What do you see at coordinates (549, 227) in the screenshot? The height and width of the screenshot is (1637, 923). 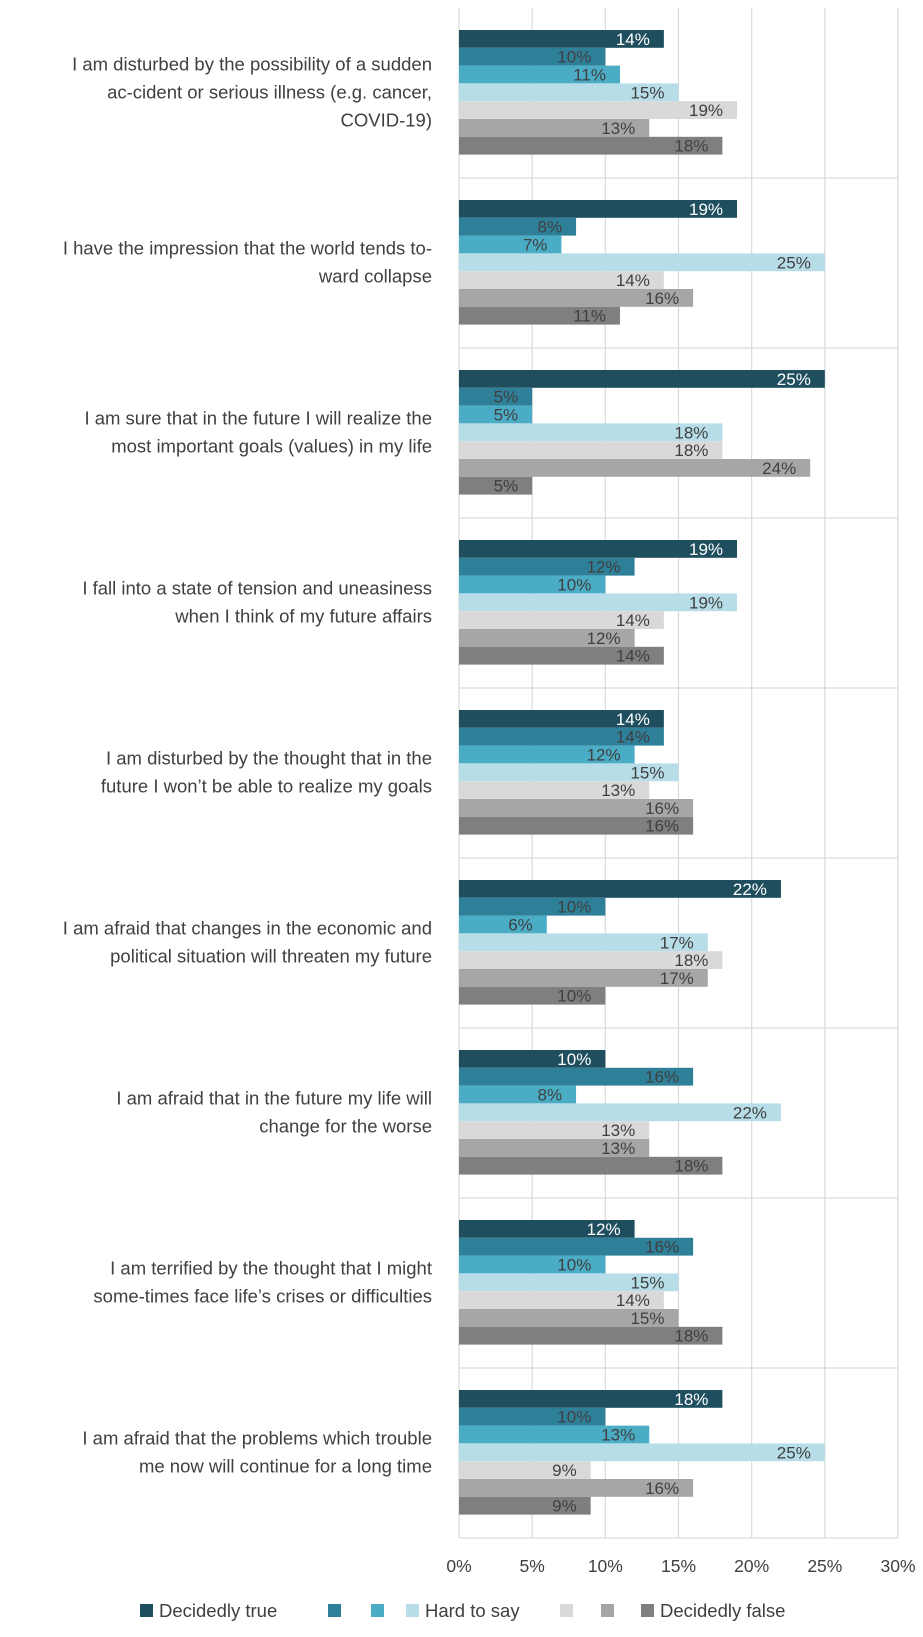 I see `data-label: 8%` at bounding box center [549, 227].